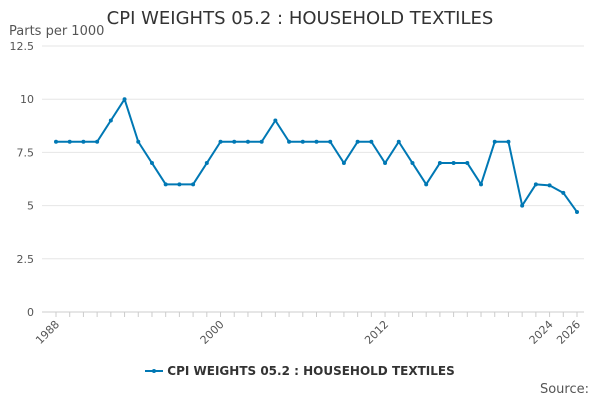 Image resolution: width=600 pixels, height=400 pixels. Describe the element at coordinates (541, 332) in the screenshot. I see `x-tick-label: 2024` at that location.